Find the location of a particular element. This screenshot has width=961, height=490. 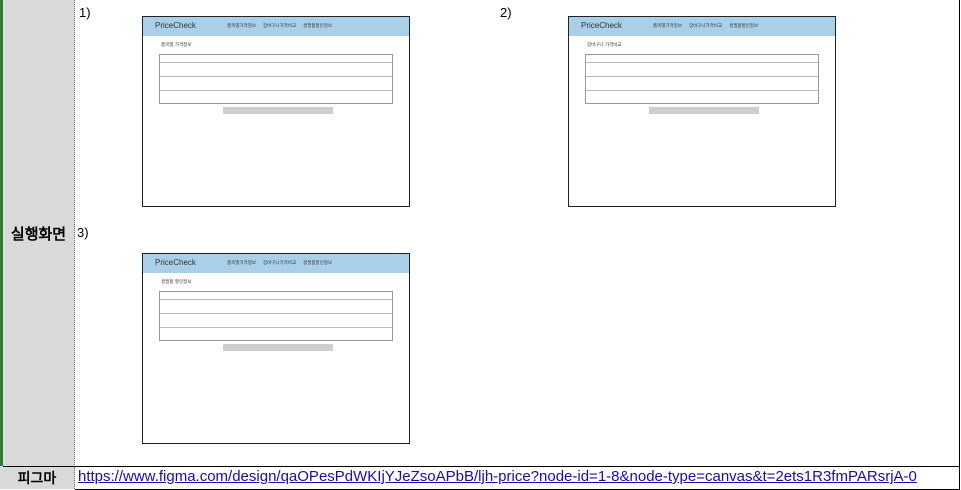

label-cell-screens: 실행화면 is located at coordinates (39, 233).